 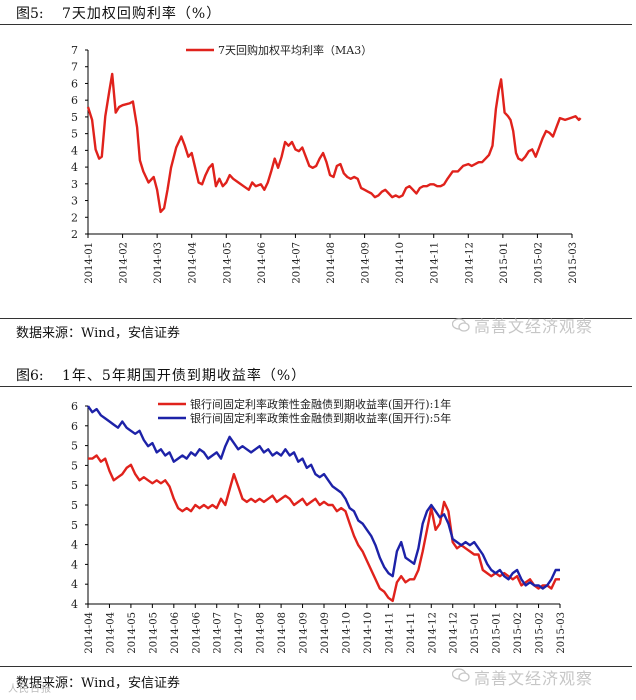 What do you see at coordinates (184, 376) in the screenshot?
I see `figure-6-title: 1年、5年期国开债到期收益率（%）` at bounding box center [184, 376].